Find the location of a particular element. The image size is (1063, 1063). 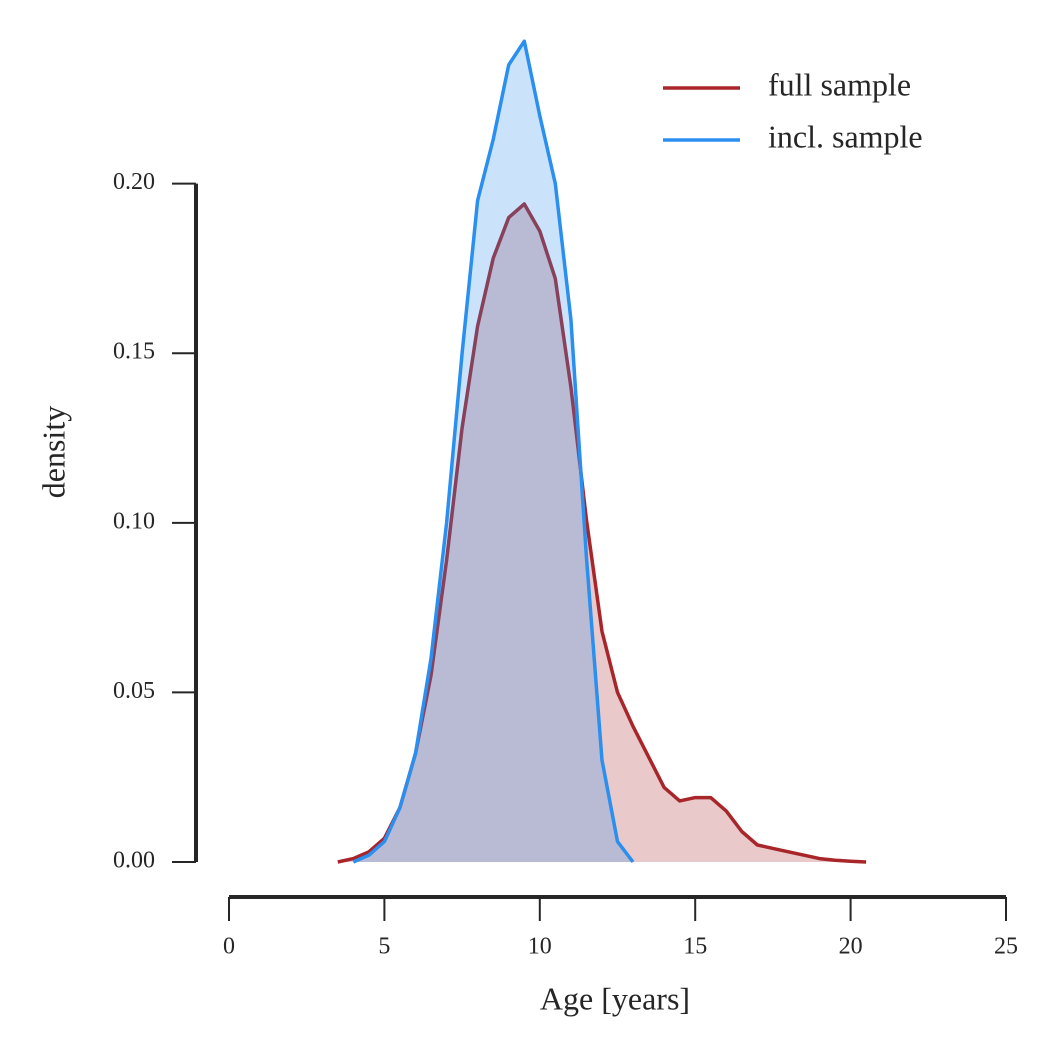

x-tick-label: 15 is located at coordinates (695, 947).